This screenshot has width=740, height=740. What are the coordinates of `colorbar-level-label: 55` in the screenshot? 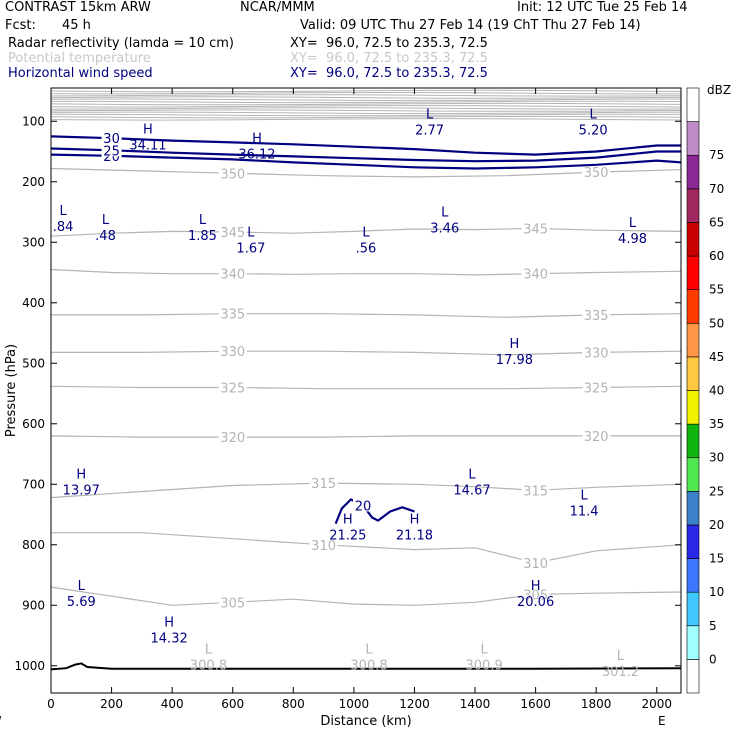 It's located at (716, 290).